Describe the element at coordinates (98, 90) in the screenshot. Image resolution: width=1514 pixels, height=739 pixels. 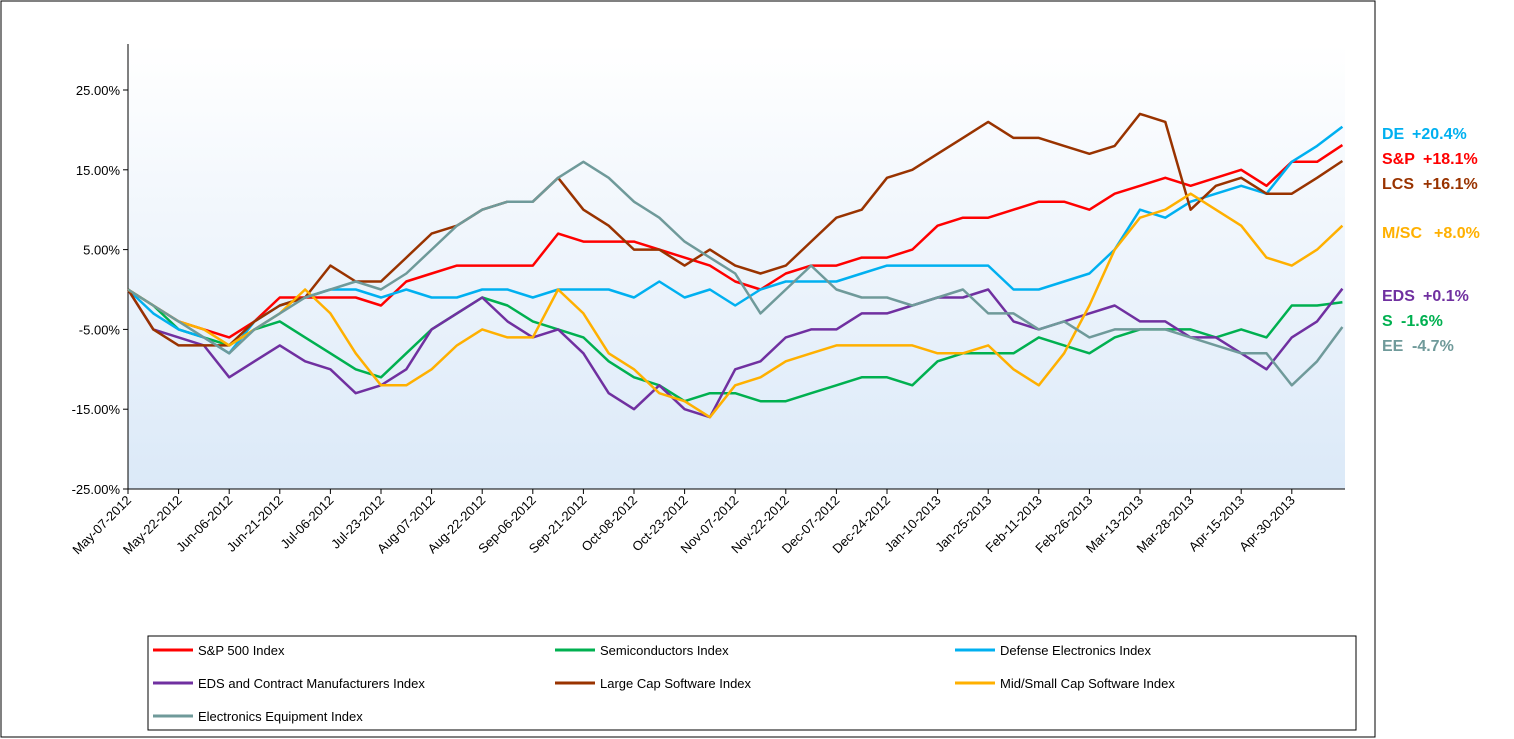
I see `y-tick-label: 25.00%` at that location.